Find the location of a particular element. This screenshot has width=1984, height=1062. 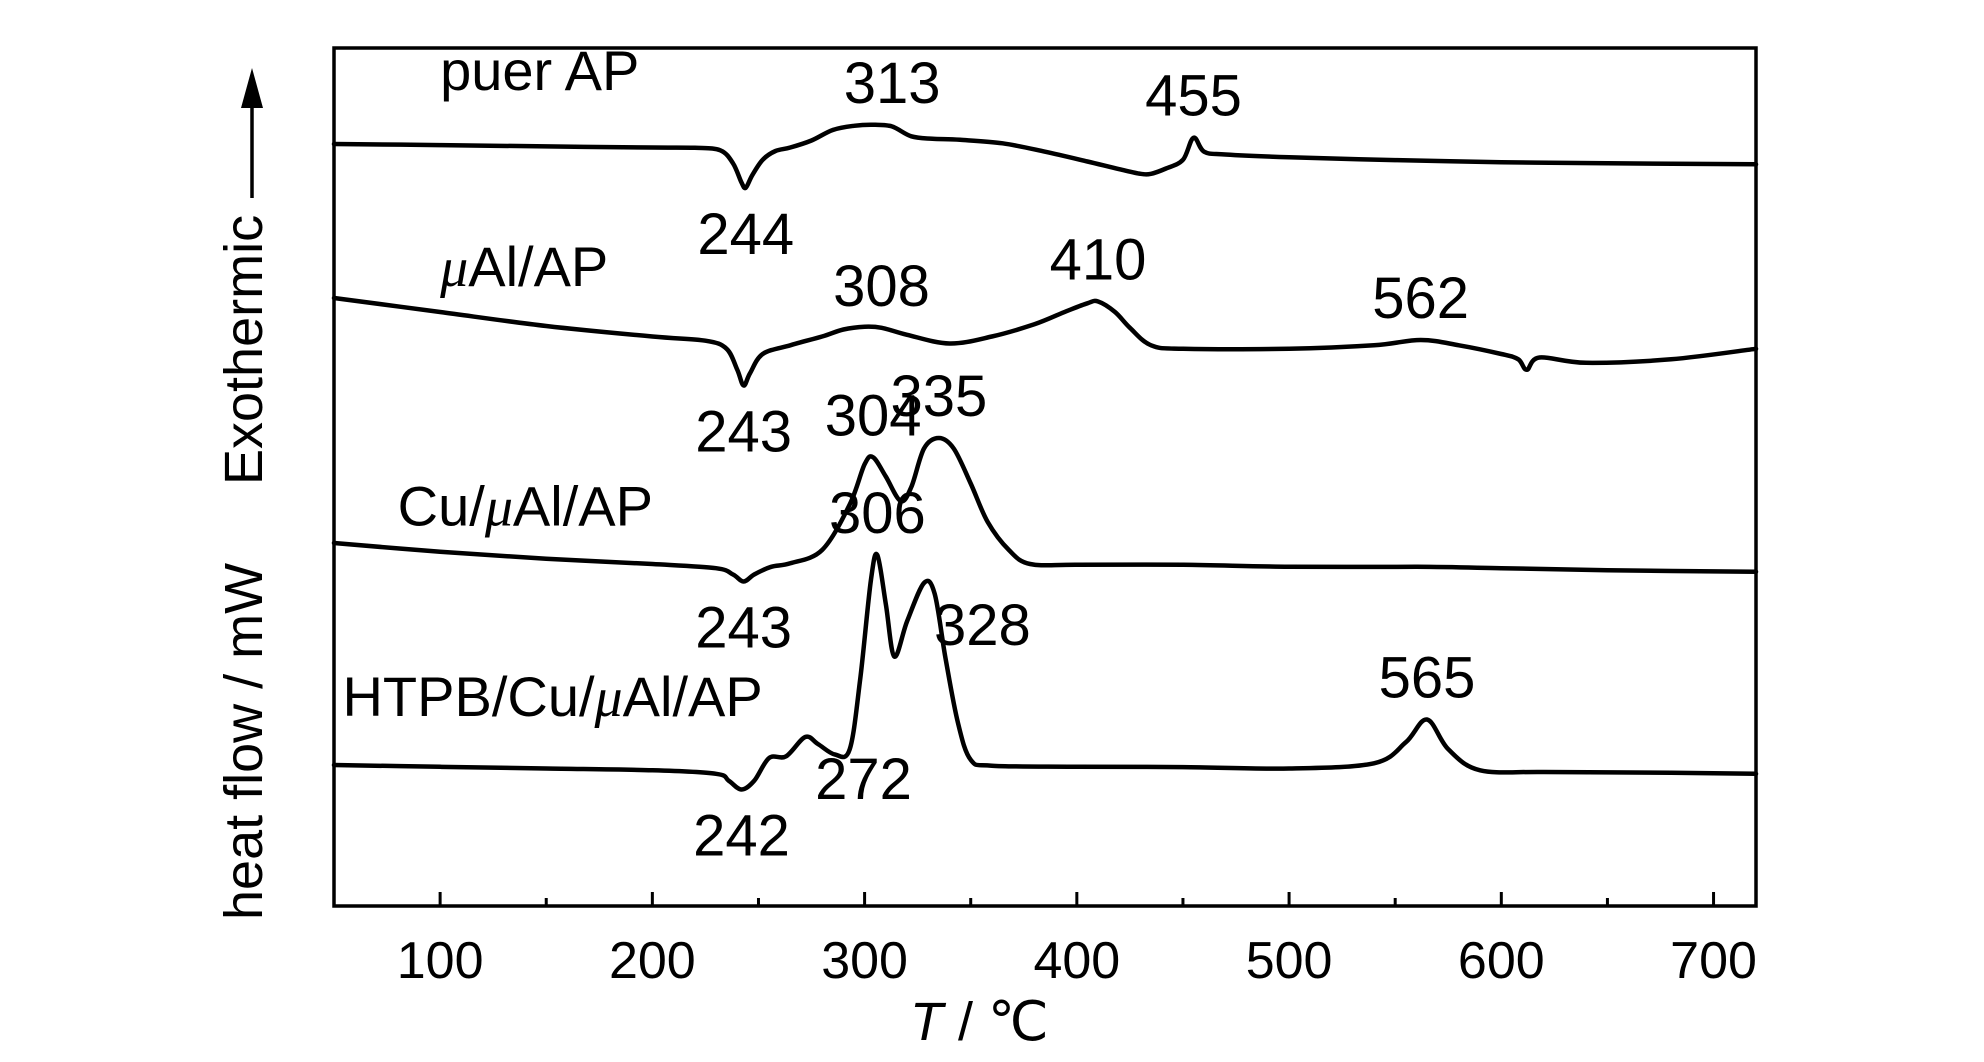

peak-label: 242 is located at coordinates (741, 836).